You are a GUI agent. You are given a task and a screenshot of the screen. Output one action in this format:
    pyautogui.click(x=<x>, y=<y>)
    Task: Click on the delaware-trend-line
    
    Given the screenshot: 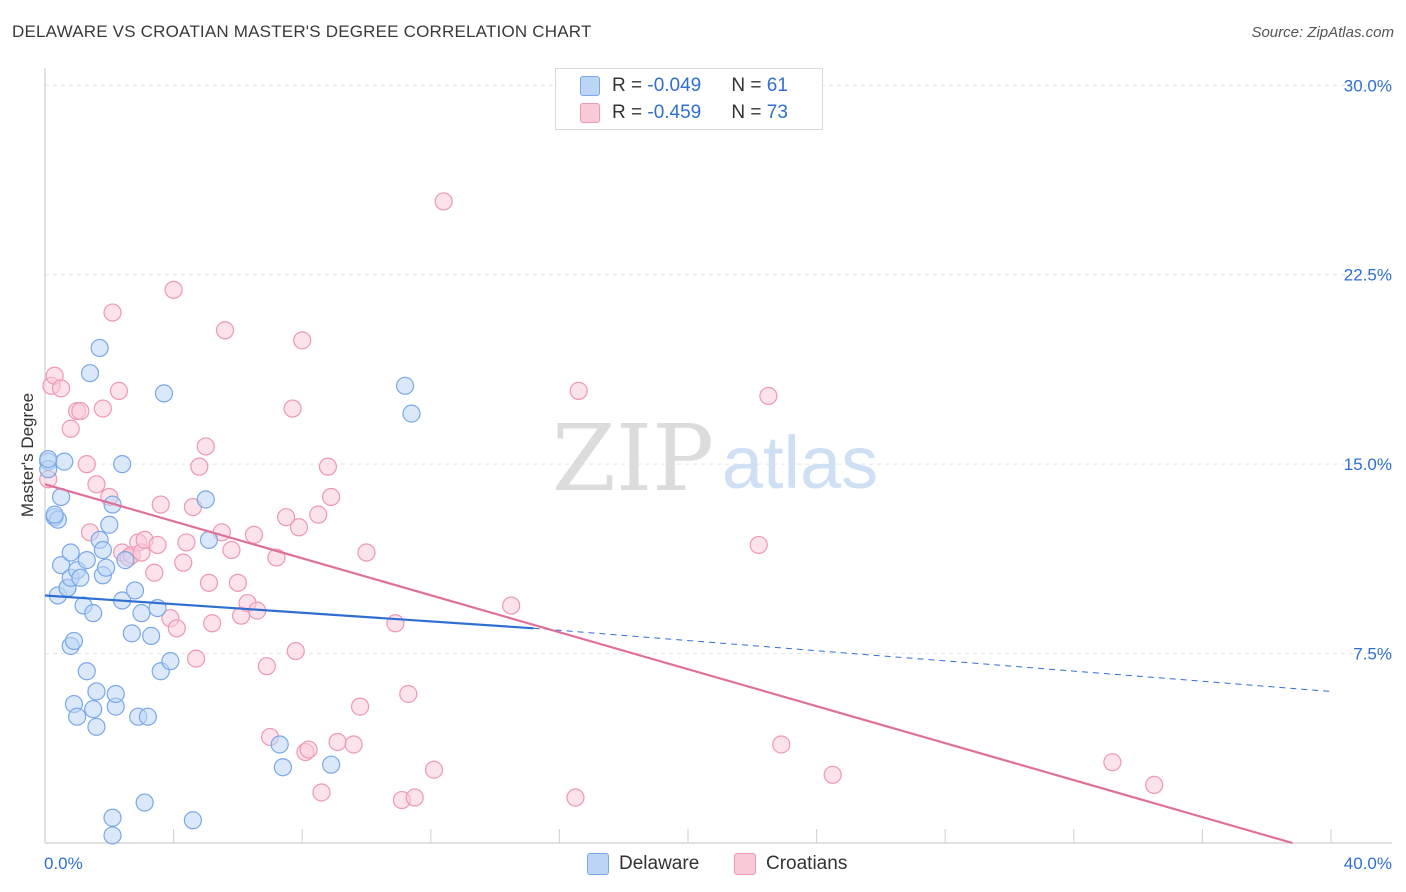 What is the action you would take?
    pyautogui.click(x=289, y=612)
    